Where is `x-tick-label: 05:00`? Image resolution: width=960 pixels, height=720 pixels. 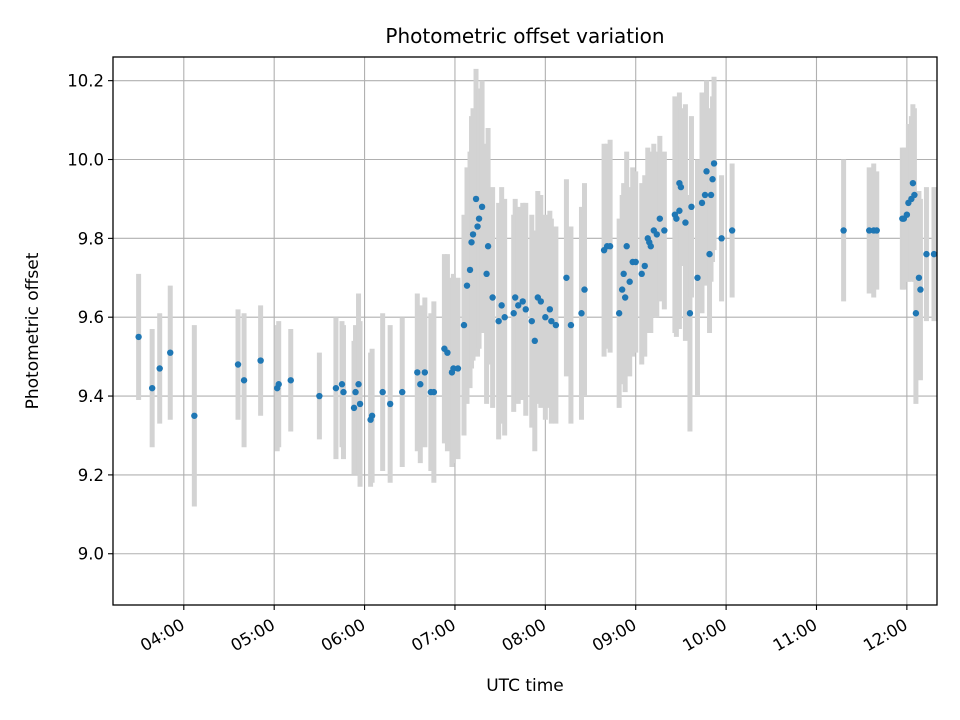
x-tick-label: 05:00 is located at coordinates (252, 635).